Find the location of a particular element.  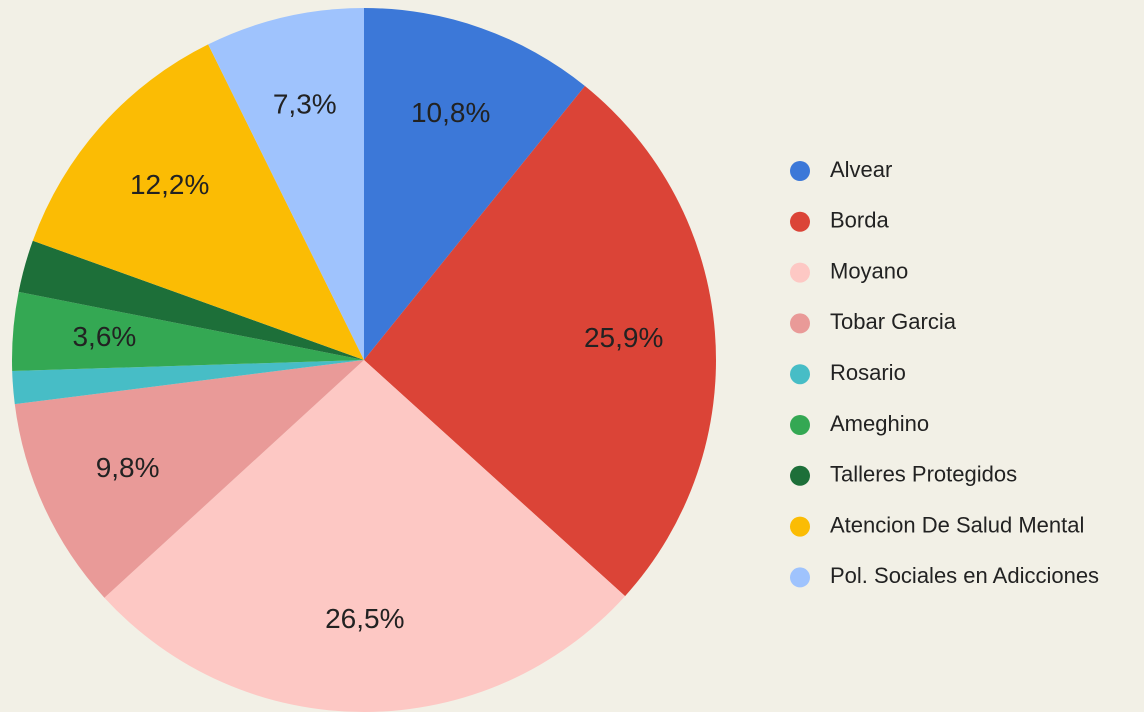

slice-label: 12,2% is located at coordinates (169, 184).